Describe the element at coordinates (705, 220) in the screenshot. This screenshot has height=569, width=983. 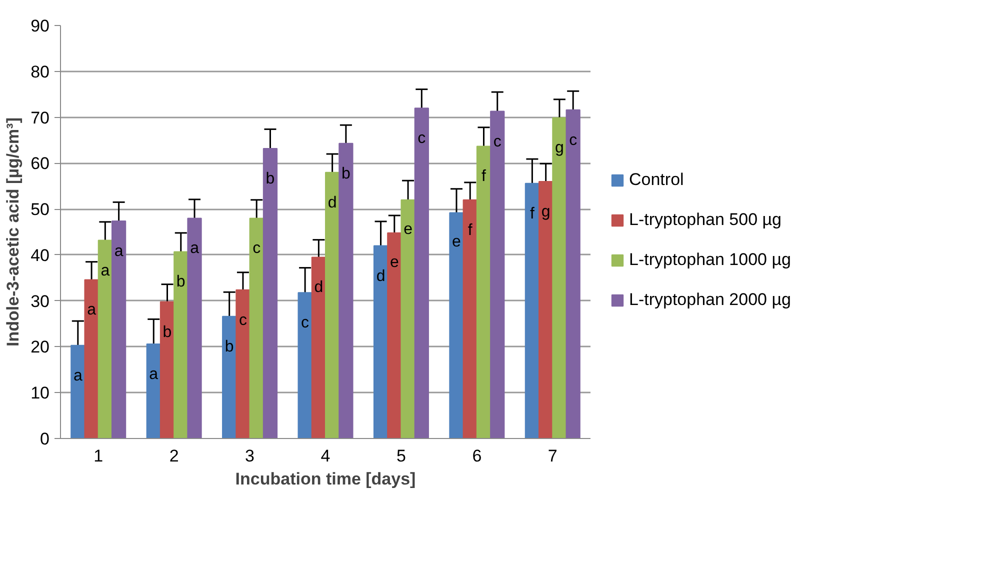
I see `legend-label: L-tryptophan 500 µg` at that location.